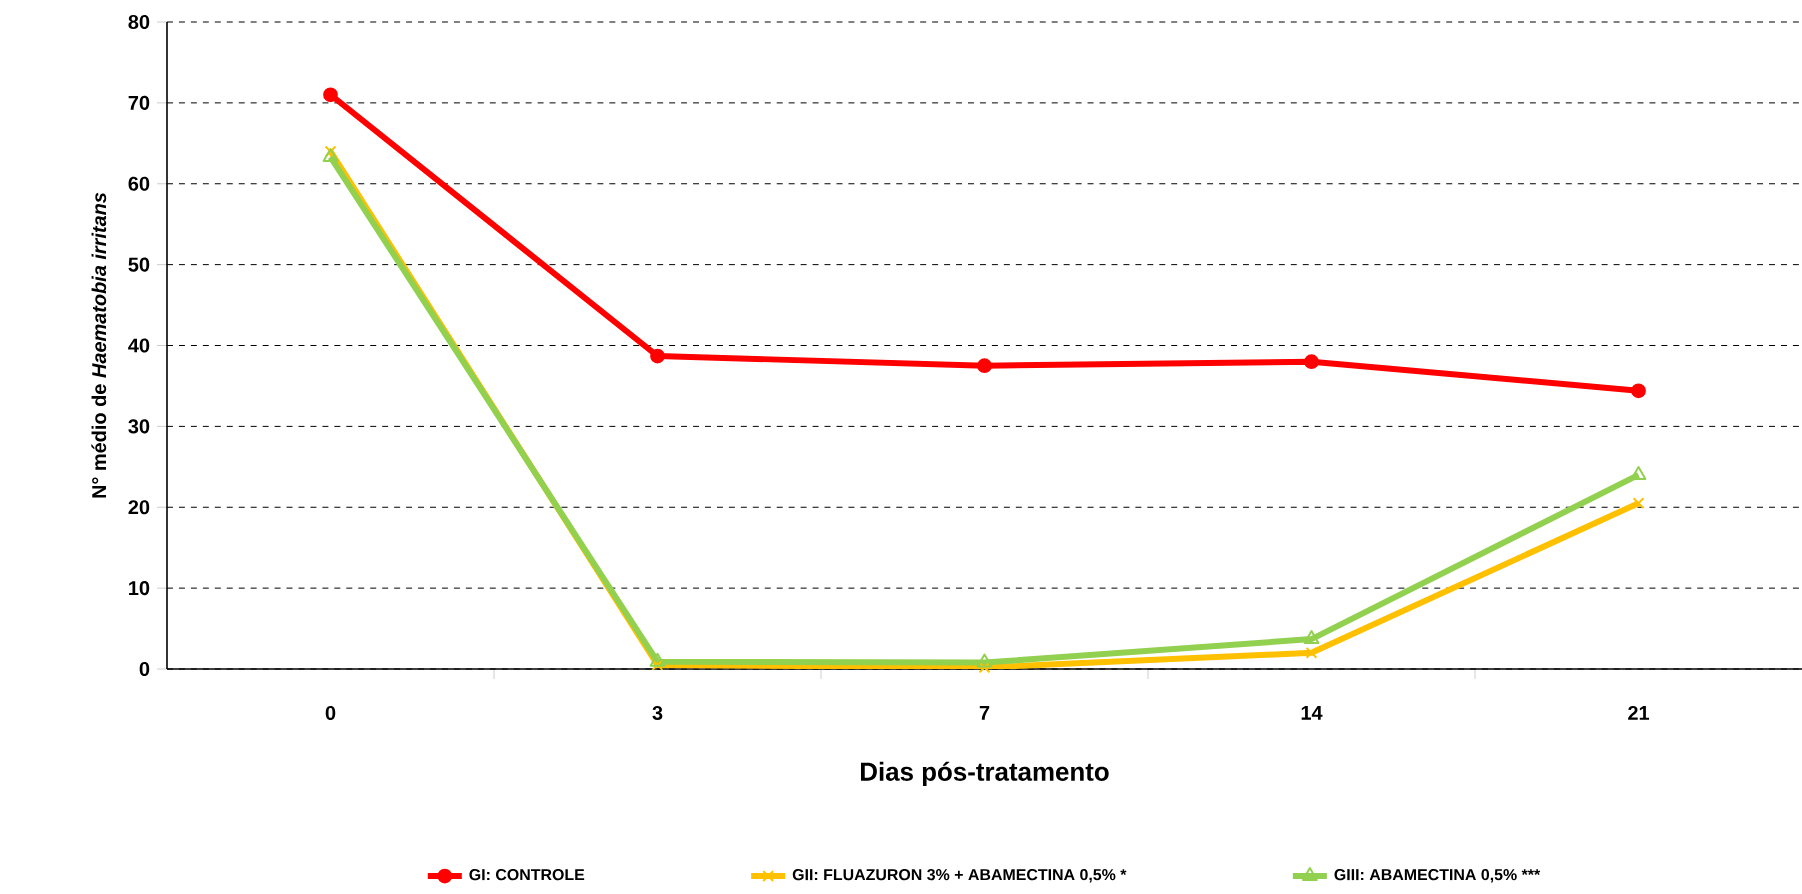 This screenshot has width=1802, height=894. Describe the element at coordinates (139, 426) in the screenshot. I see `y-tick-label: 30` at that location.